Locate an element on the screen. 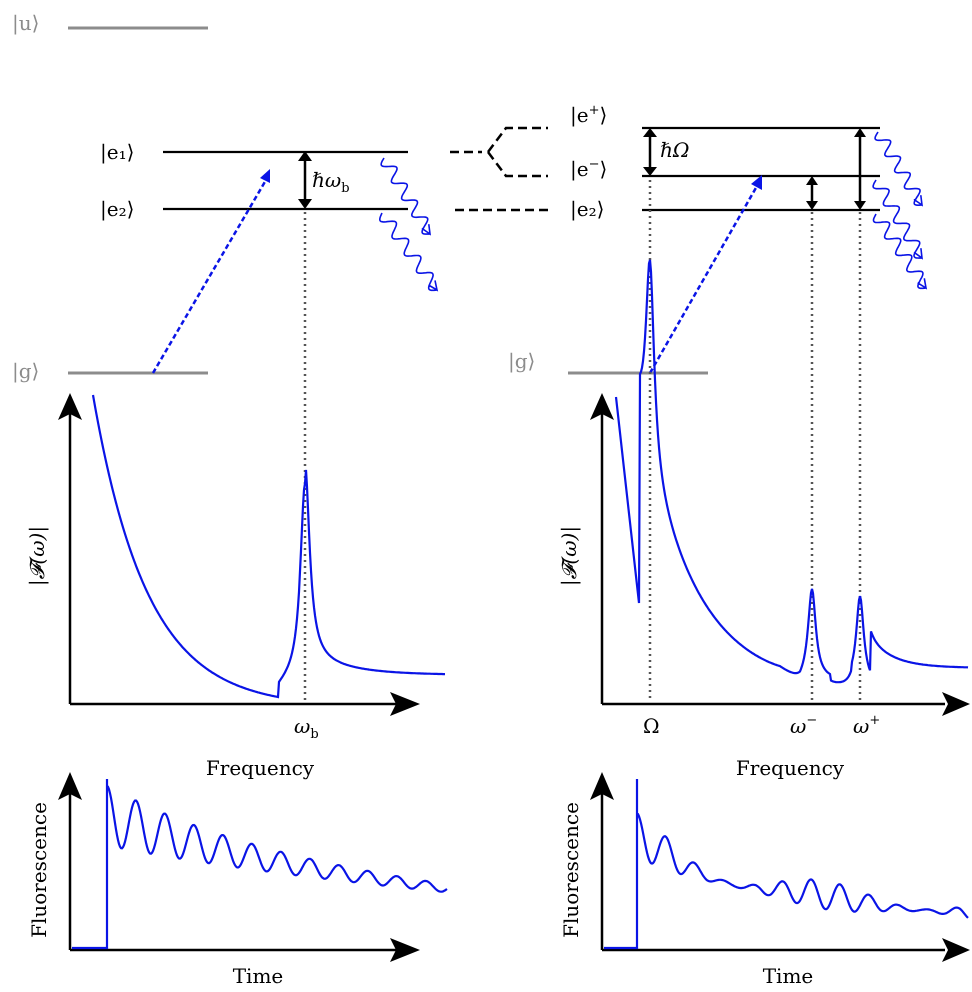 This screenshot has width=972, height=992. time-left-curve is located at coordinates (260, 864).